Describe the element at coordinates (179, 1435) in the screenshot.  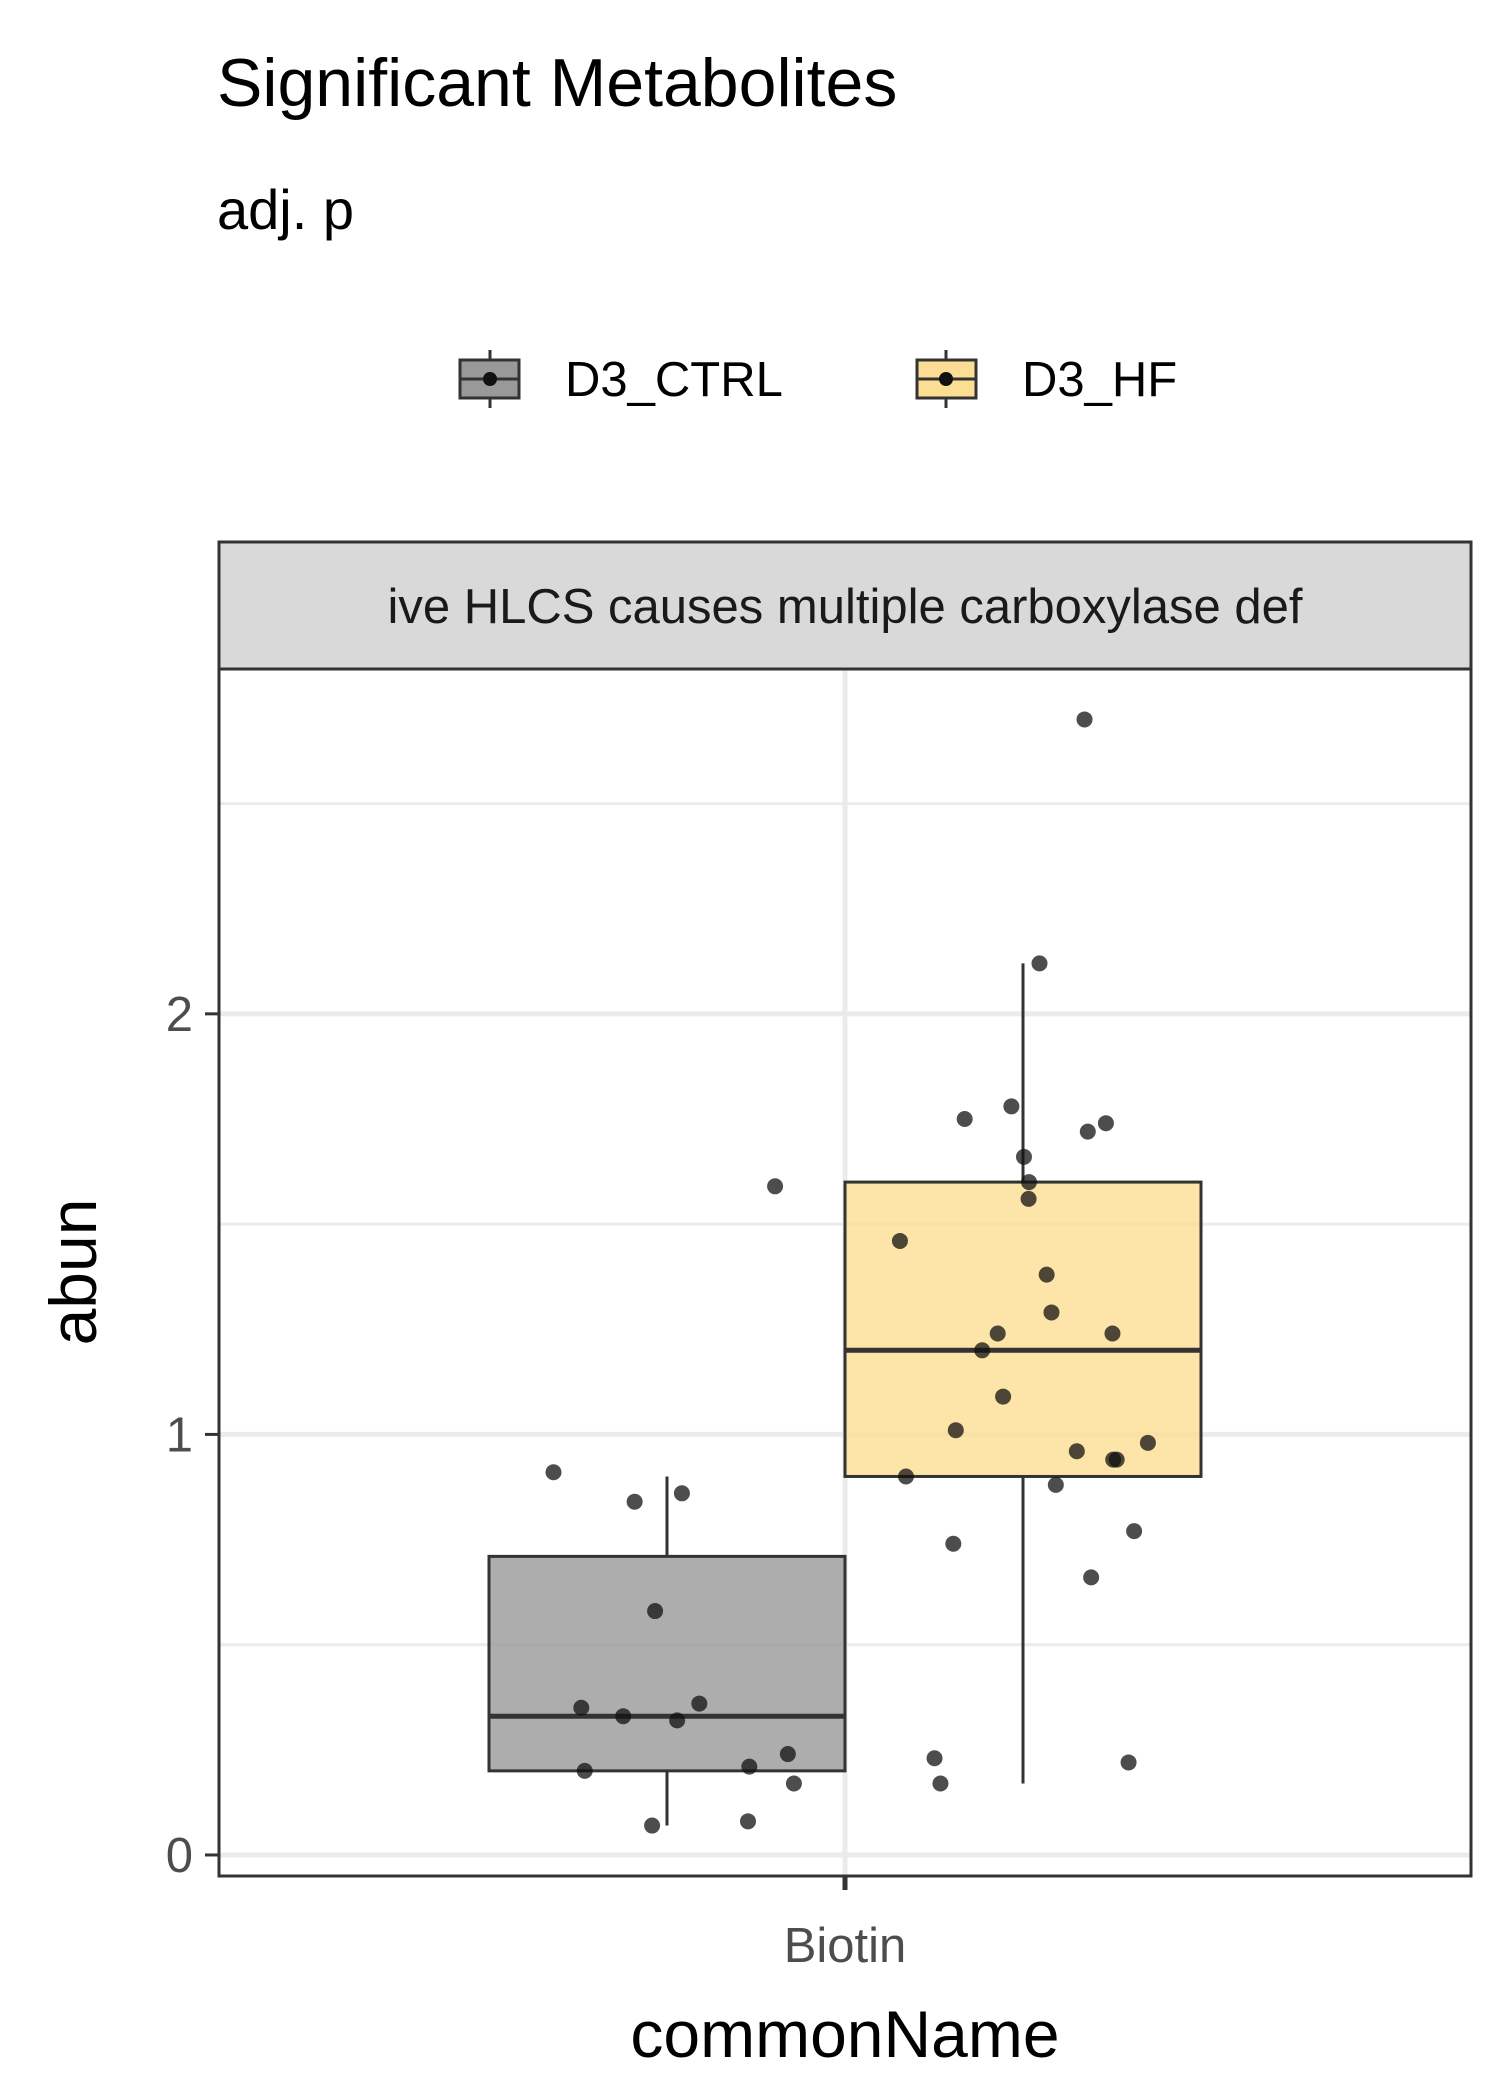
I see `y-tick-label: 1` at that location.